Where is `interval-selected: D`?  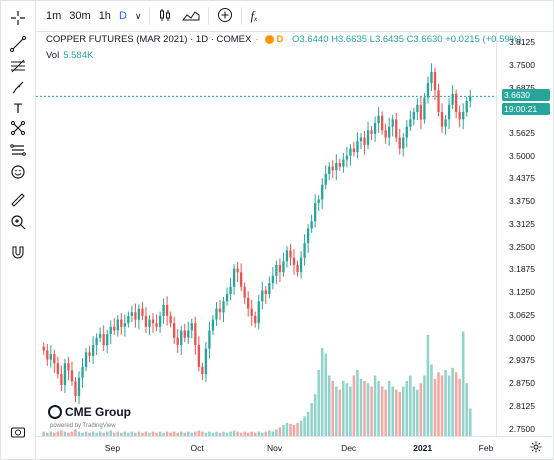
interval-selected: D is located at coordinates (122, 16).